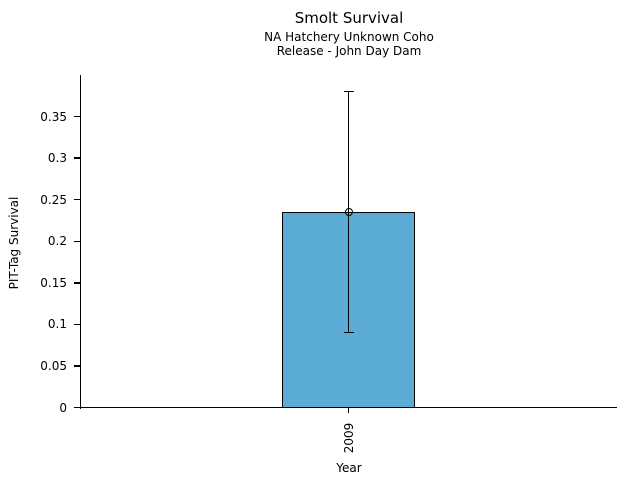  Describe the element at coordinates (57, 241) in the screenshot. I see `y-tick-label: 0.2` at that location.